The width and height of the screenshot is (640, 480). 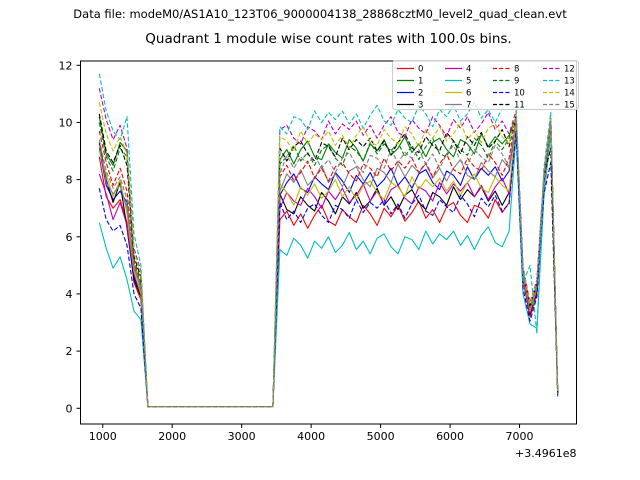 I want to click on x-tick-label: 6000, so click(x=450, y=436).